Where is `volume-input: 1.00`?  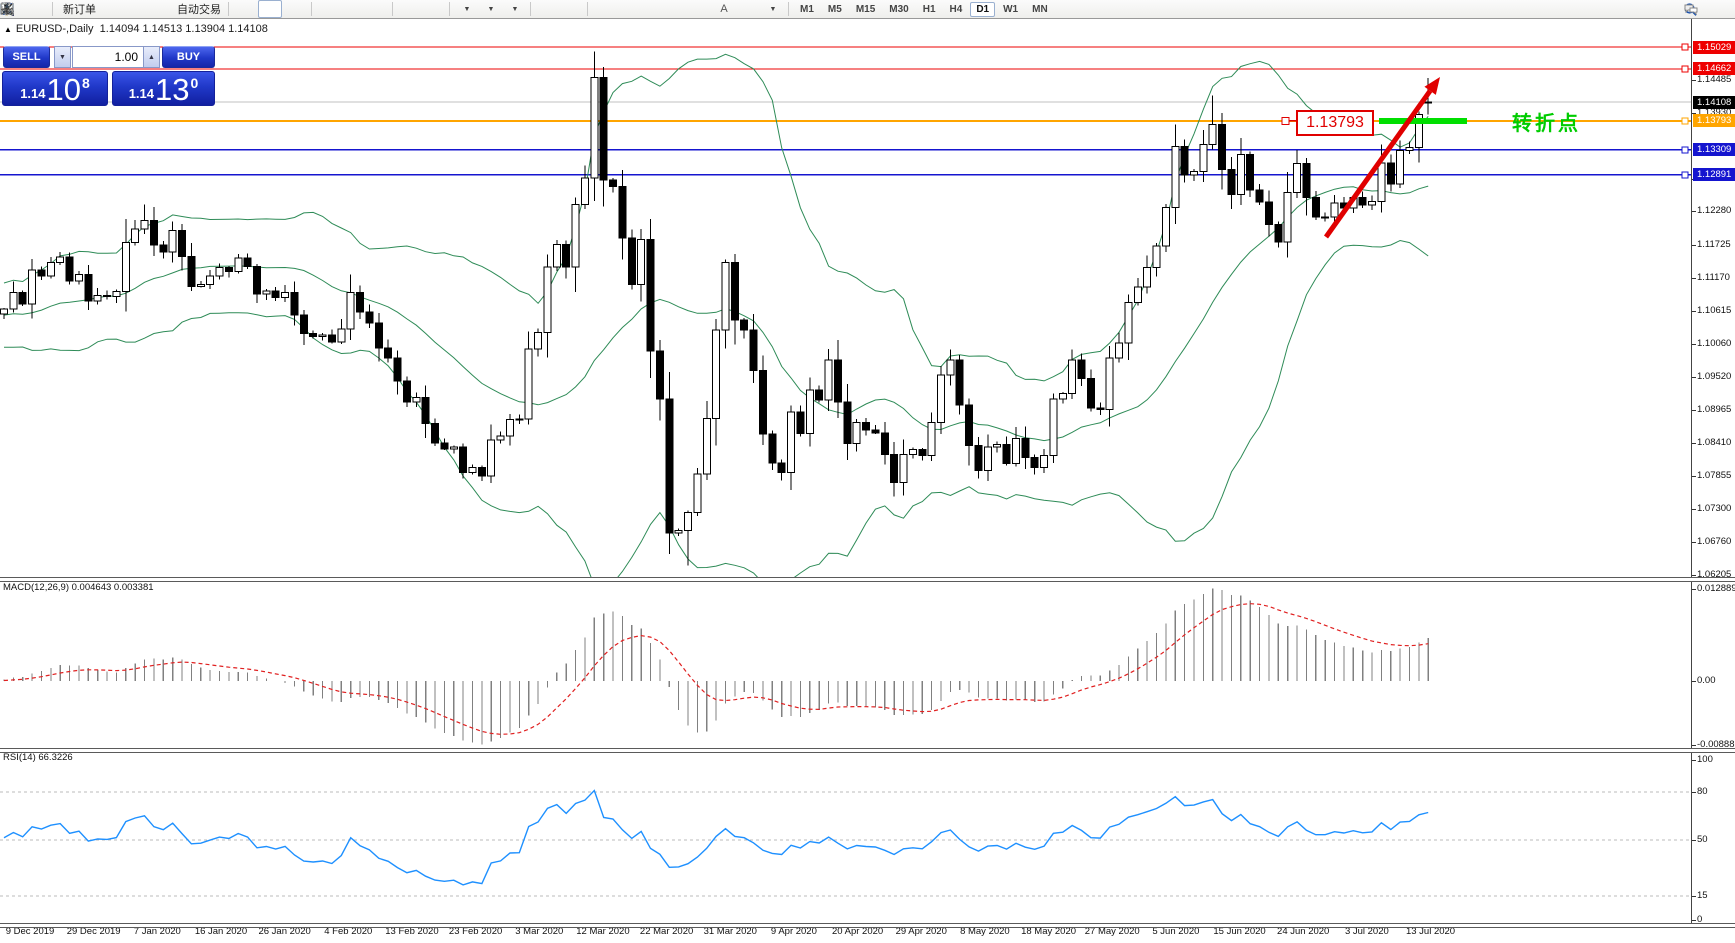 volume-input: 1.00 is located at coordinates (108, 57).